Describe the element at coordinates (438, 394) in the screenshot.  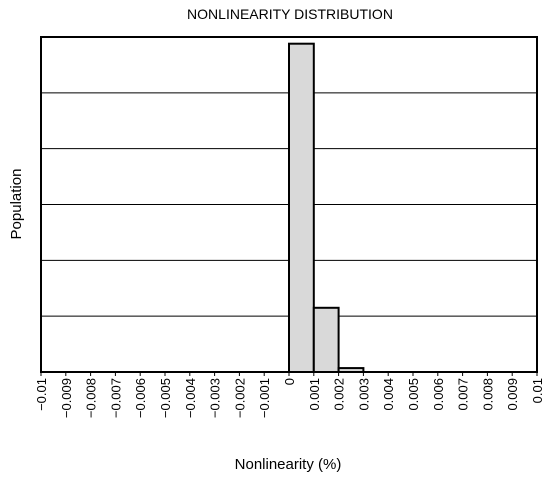
I see `x-tick-label-16: 0.006` at that location.